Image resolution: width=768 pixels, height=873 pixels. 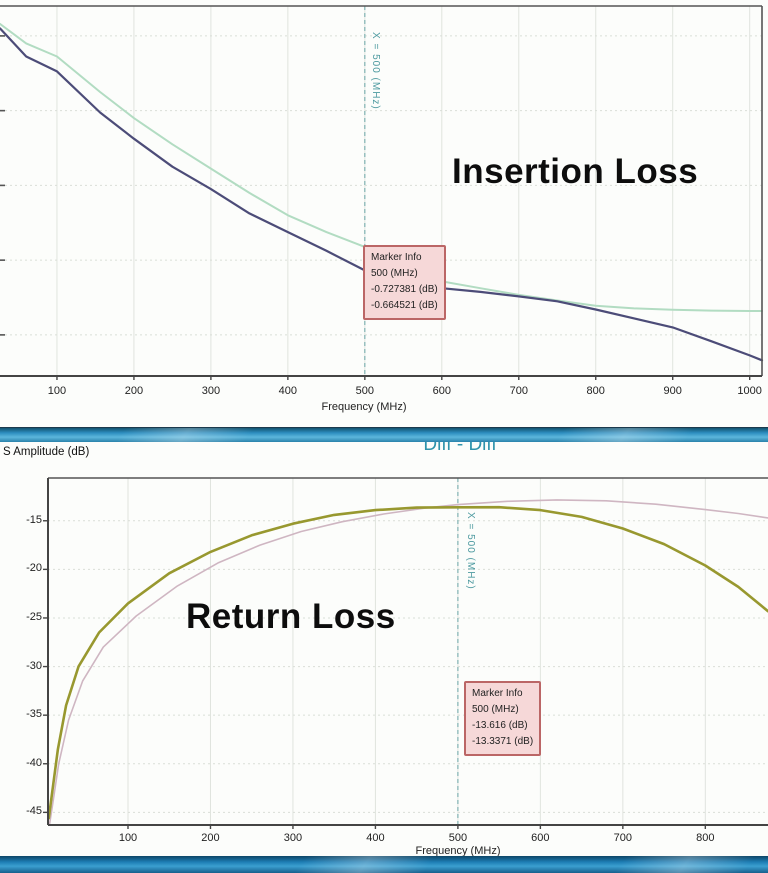 What do you see at coordinates (458, 851) in the screenshot?
I see `x-axis-title-bottom: Frequency (MHz)` at bounding box center [458, 851].